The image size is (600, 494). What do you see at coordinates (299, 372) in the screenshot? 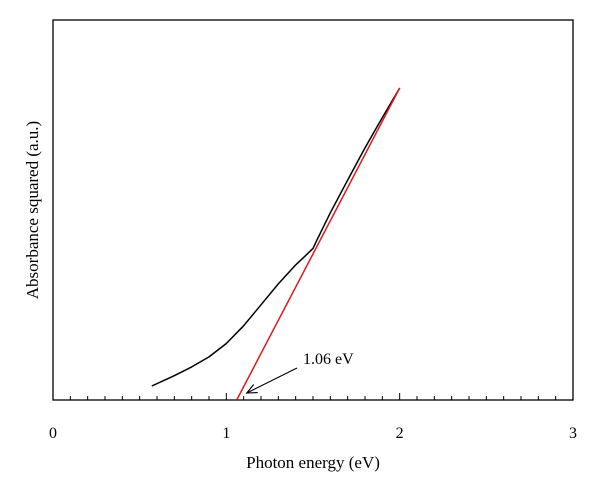
I see `annotation-group: 1.06 eV` at bounding box center [299, 372].